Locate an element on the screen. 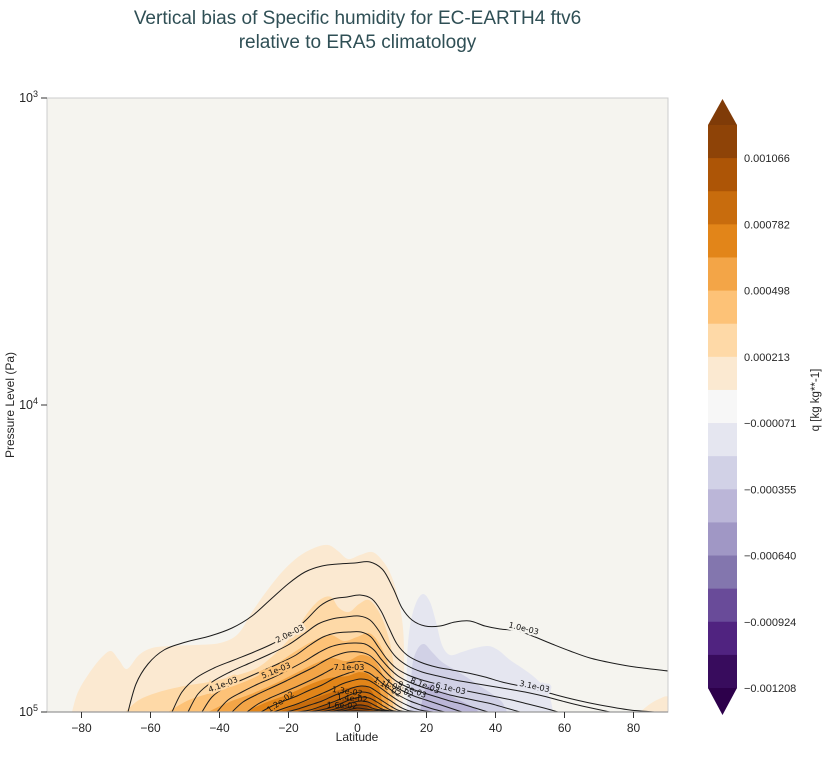 Image resolution: width=835 pixels, height=766 pixels. x-tick-label-60: 60 is located at coordinates (565, 728).